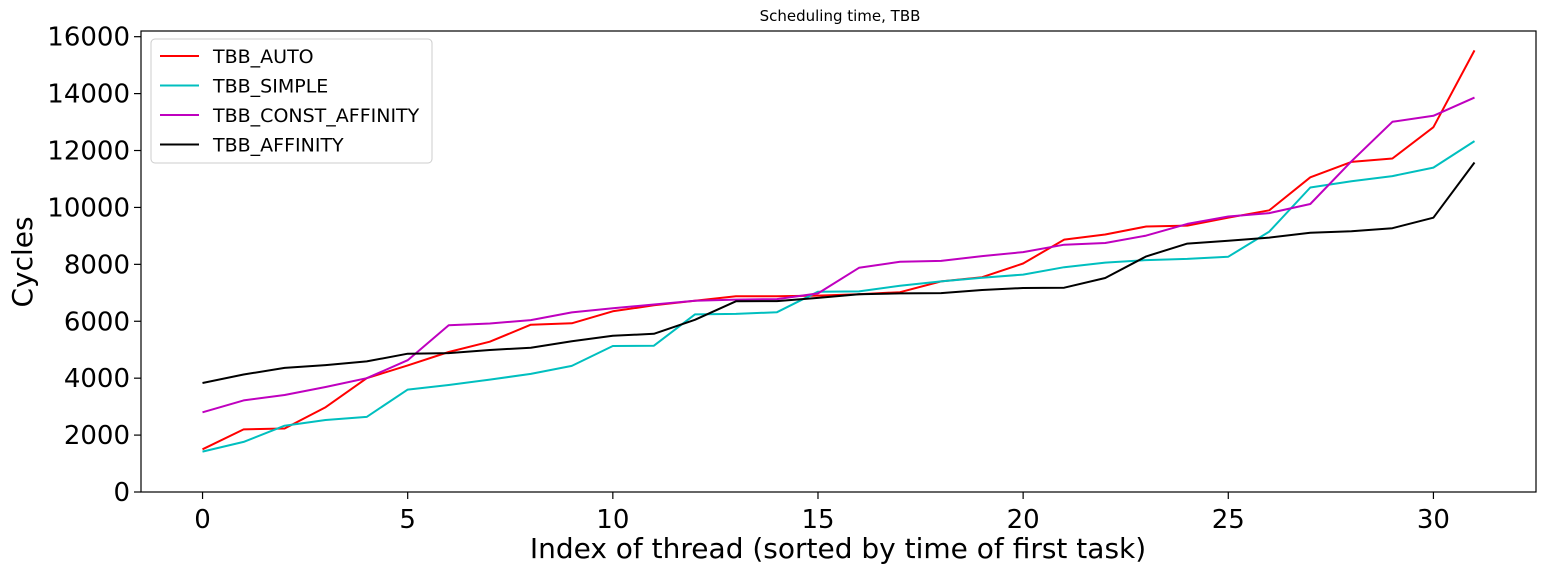  Describe the element at coordinates (97, 436) in the screenshot. I see `y-tick-label: 2000` at that location.